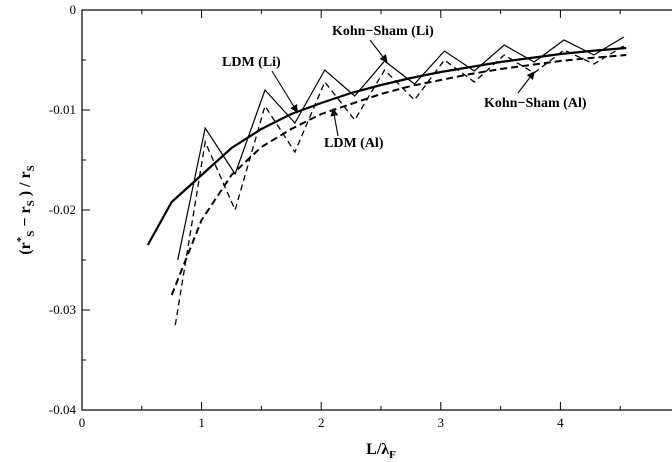 This screenshot has width=672, height=462. What do you see at coordinates (441, 422) in the screenshot?
I see `x-tick-label: 3` at bounding box center [441, 422].